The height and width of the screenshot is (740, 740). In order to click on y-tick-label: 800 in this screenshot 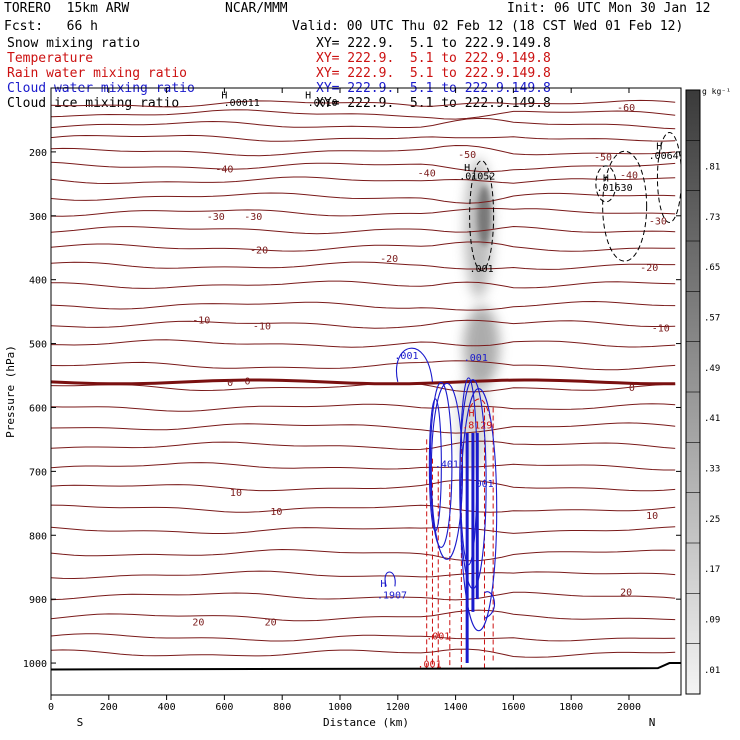, I will do `click(38, 536)`.